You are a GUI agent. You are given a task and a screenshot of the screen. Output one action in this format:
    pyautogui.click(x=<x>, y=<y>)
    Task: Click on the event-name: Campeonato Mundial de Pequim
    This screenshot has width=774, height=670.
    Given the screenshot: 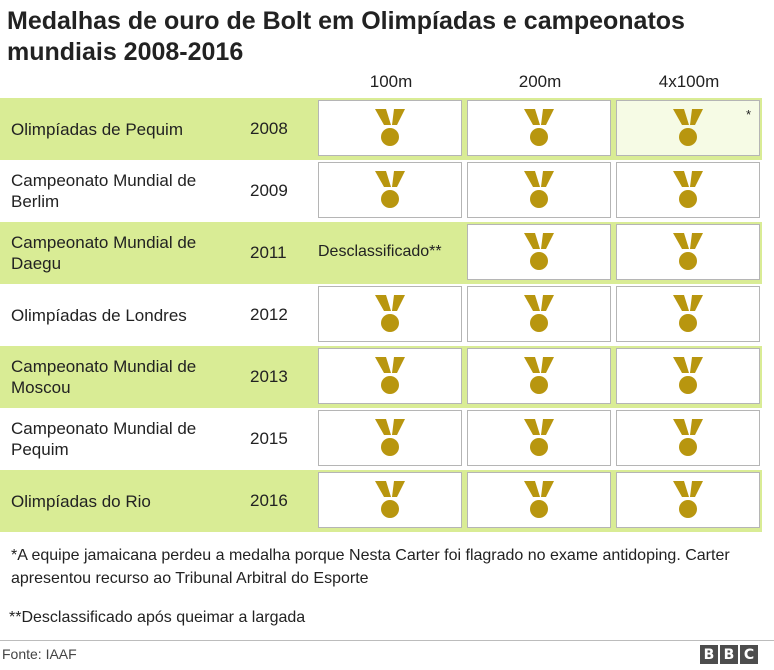 What is the action you would take?
    pyautogui.click(x=104, y=439)
    